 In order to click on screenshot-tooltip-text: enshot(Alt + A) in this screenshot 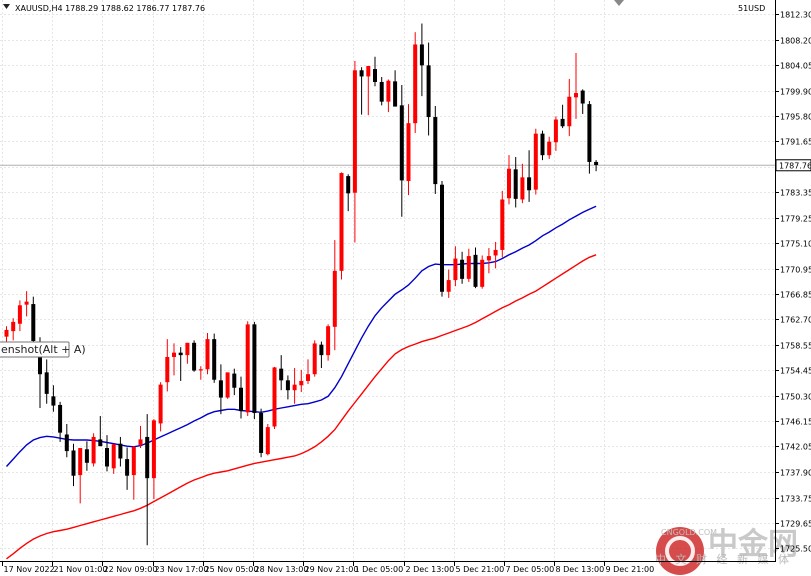, I will do `click(43, 349)`.